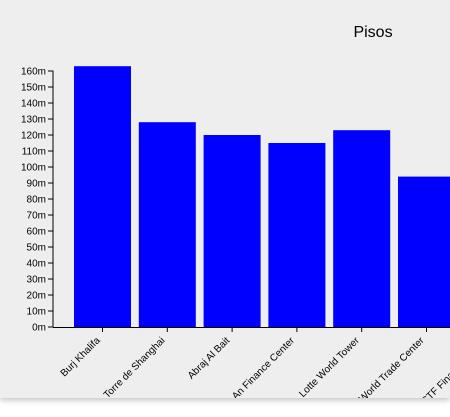 Image resolution: width=450 pixels, height=417 pixels. I want to click on y-tick-label: 150m, so click(33, 88).